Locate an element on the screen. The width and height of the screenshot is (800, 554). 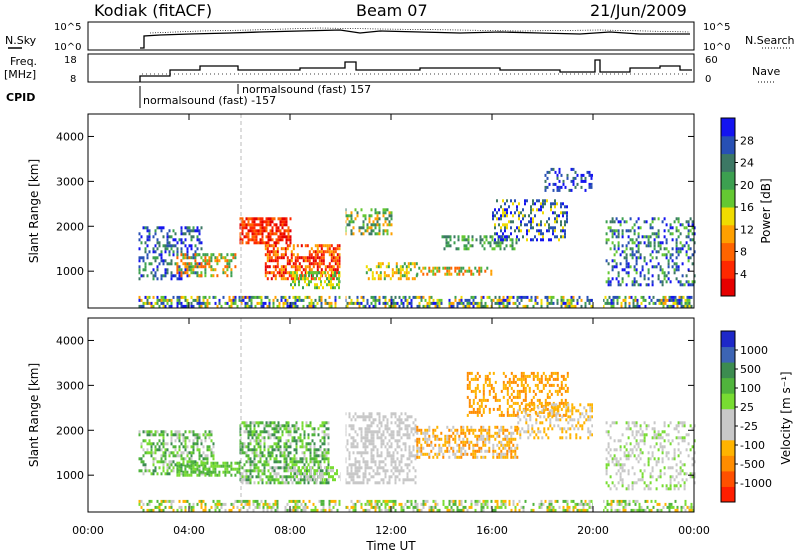
colorbar-swatch is located at coordinates (728, 234).